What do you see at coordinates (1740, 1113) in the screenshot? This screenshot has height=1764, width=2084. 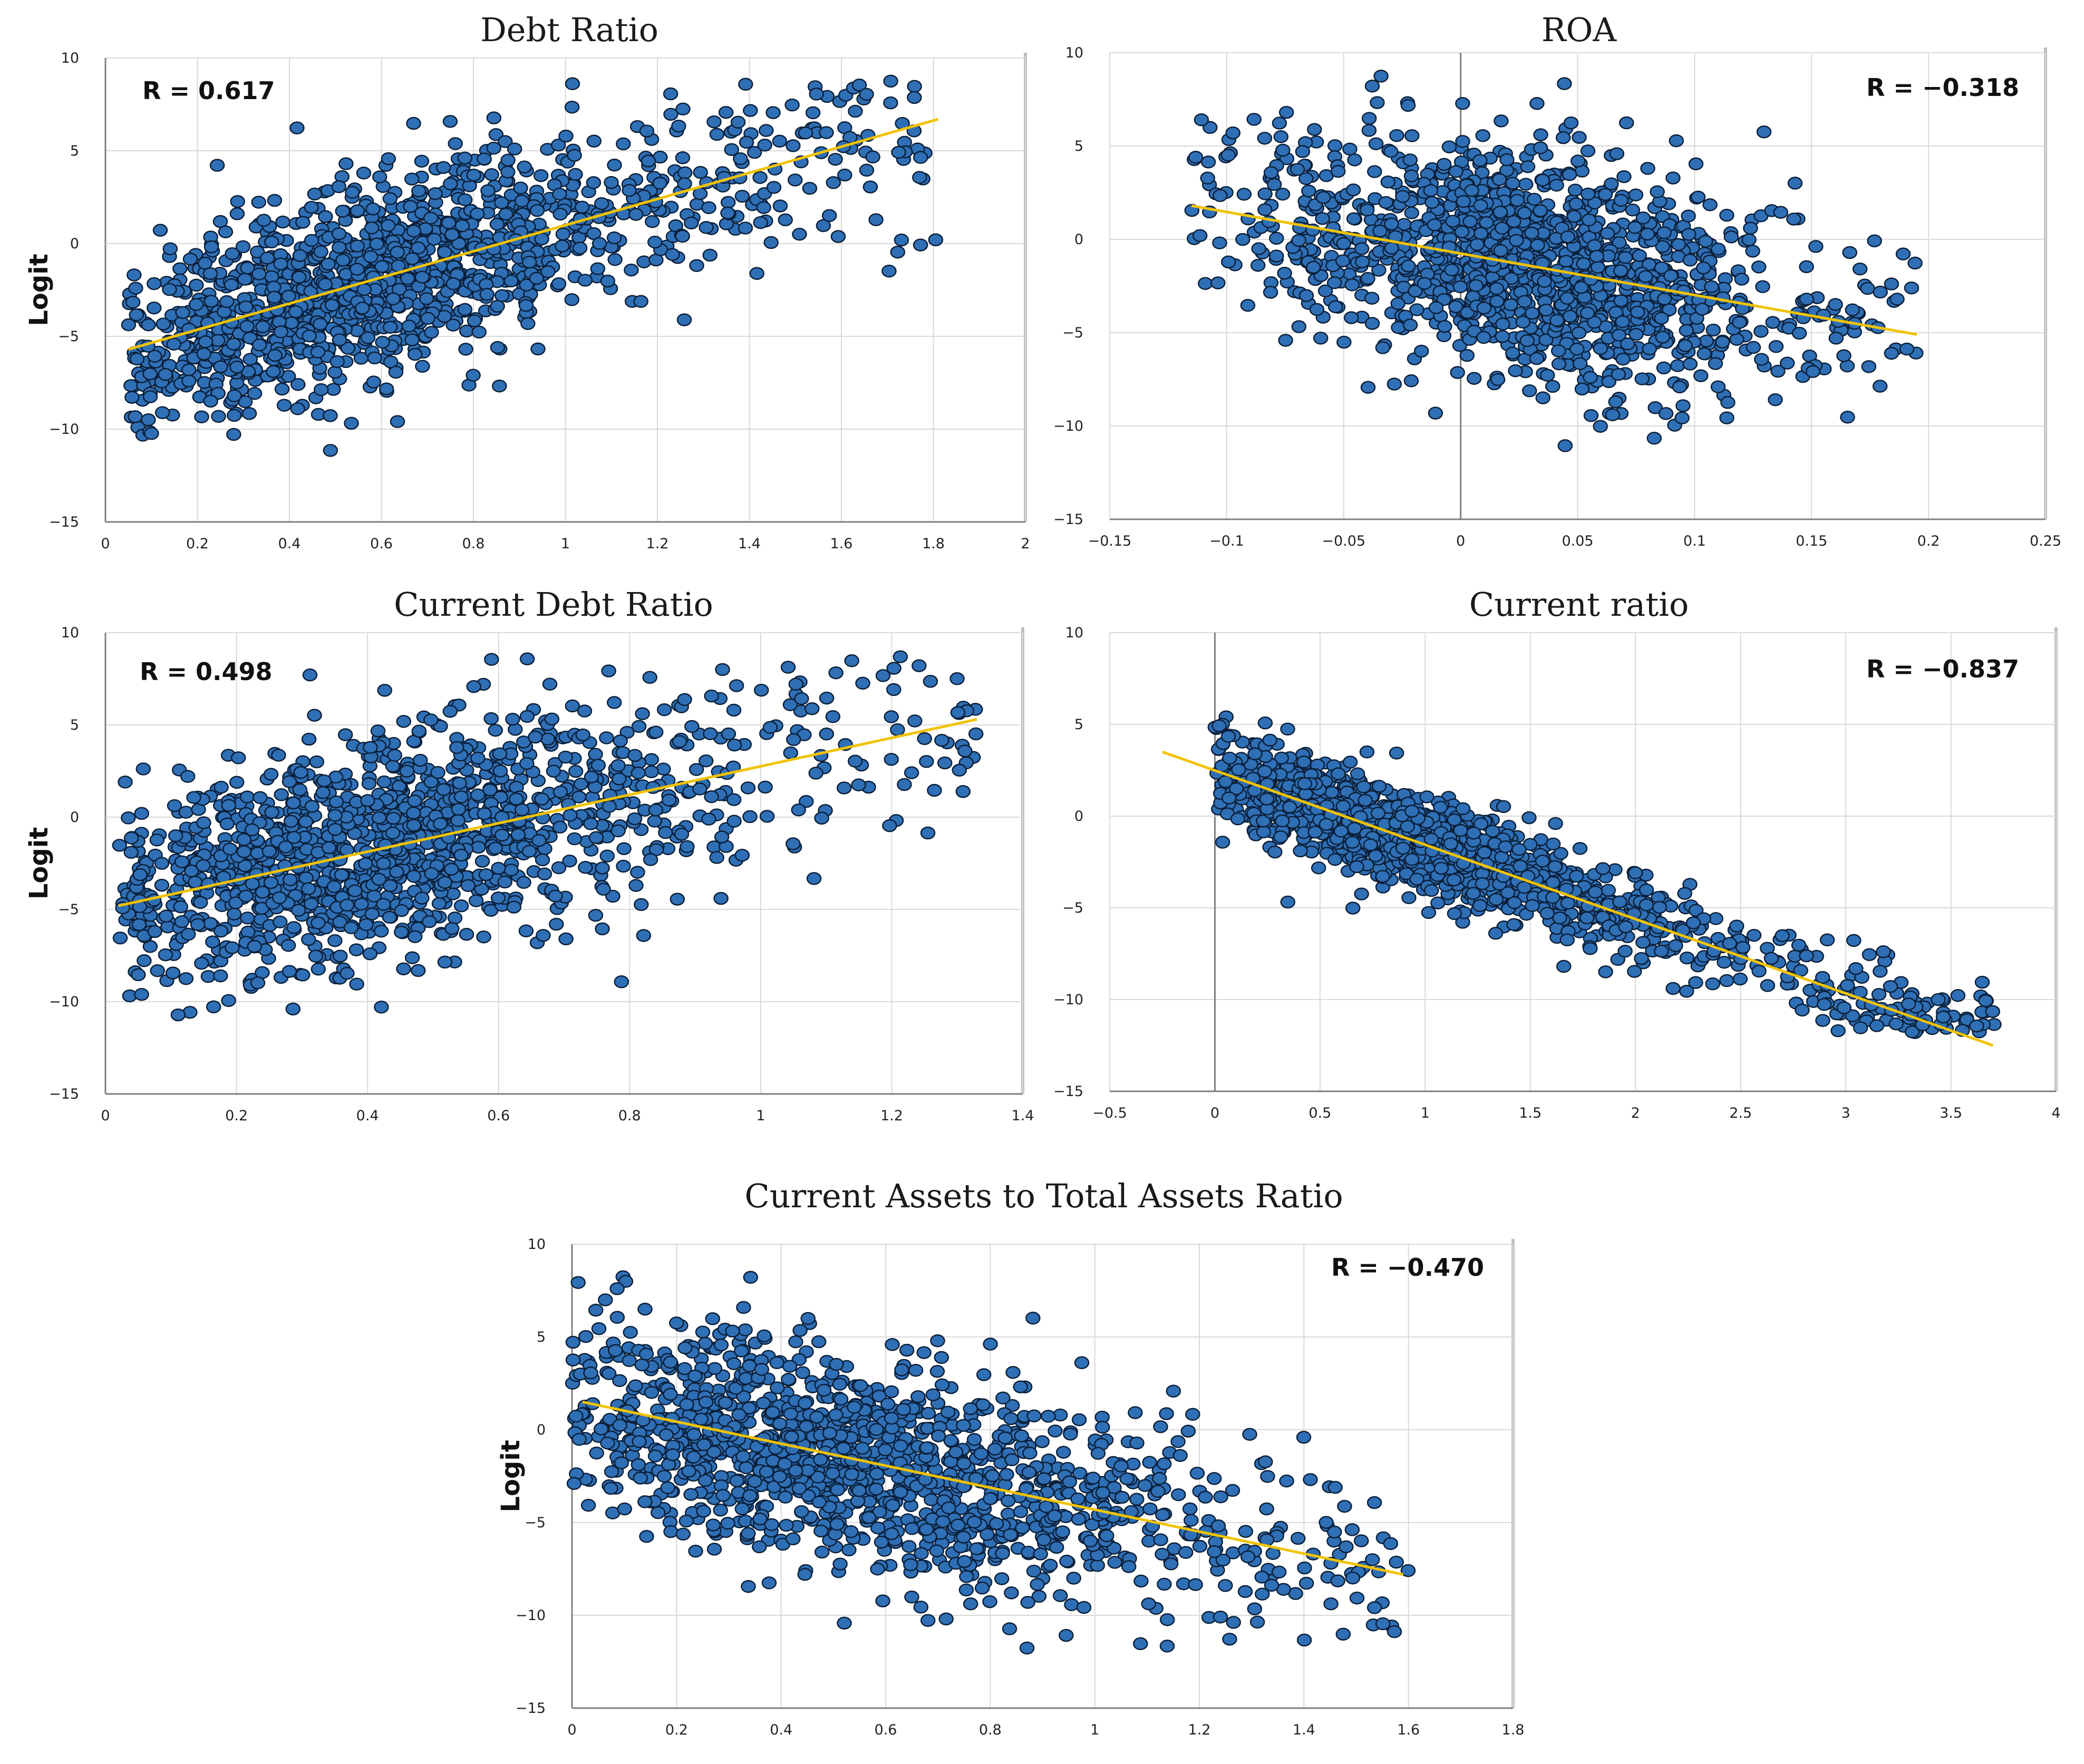 I see `x-tick-label: 2.5` at bounding box center [1740, 1113].